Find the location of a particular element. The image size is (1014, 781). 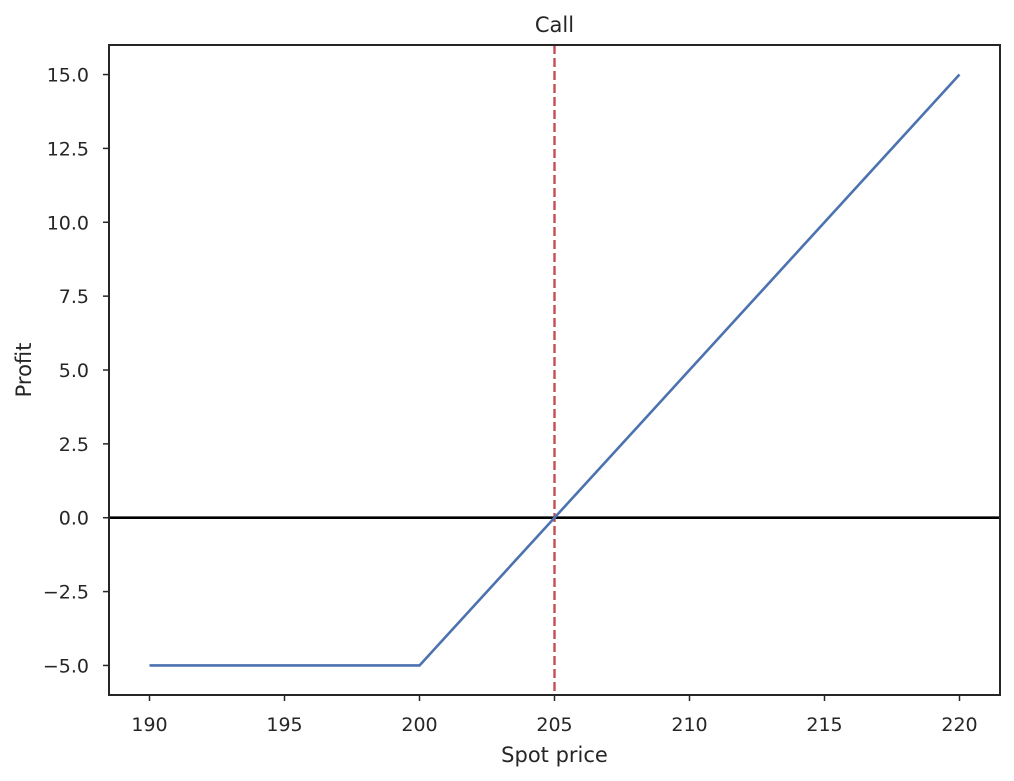

x-axis-ticks: 190 195 200 205 210 215 220 is located at coordinates (554, 715).